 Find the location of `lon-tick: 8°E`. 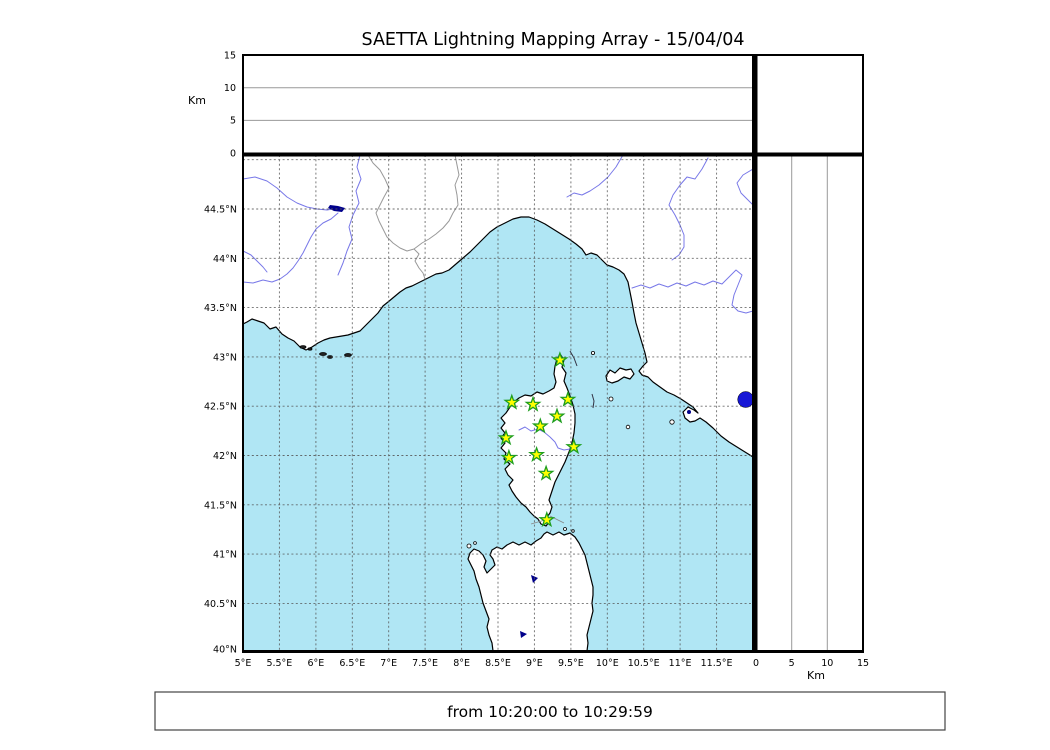

lon-tick: 8°E is located at coordinates (461, 663).